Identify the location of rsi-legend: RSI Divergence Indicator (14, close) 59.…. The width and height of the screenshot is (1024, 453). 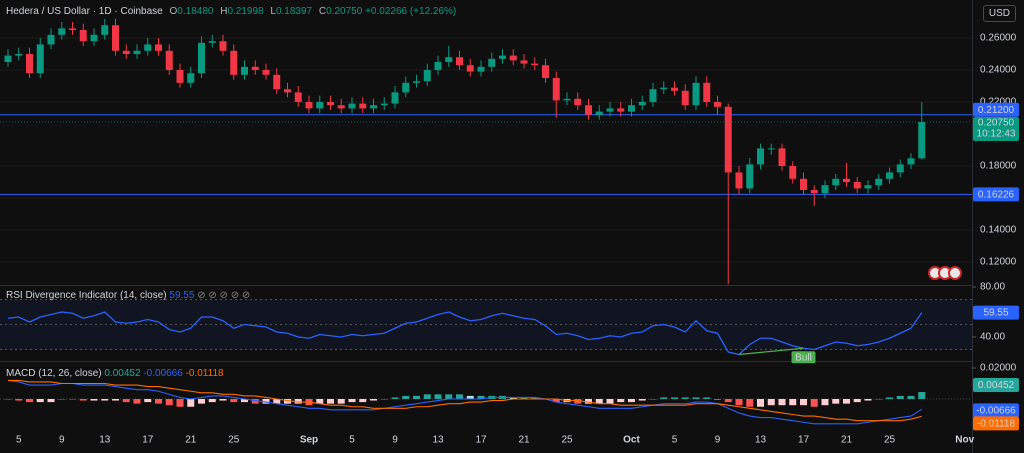
(128, 295).